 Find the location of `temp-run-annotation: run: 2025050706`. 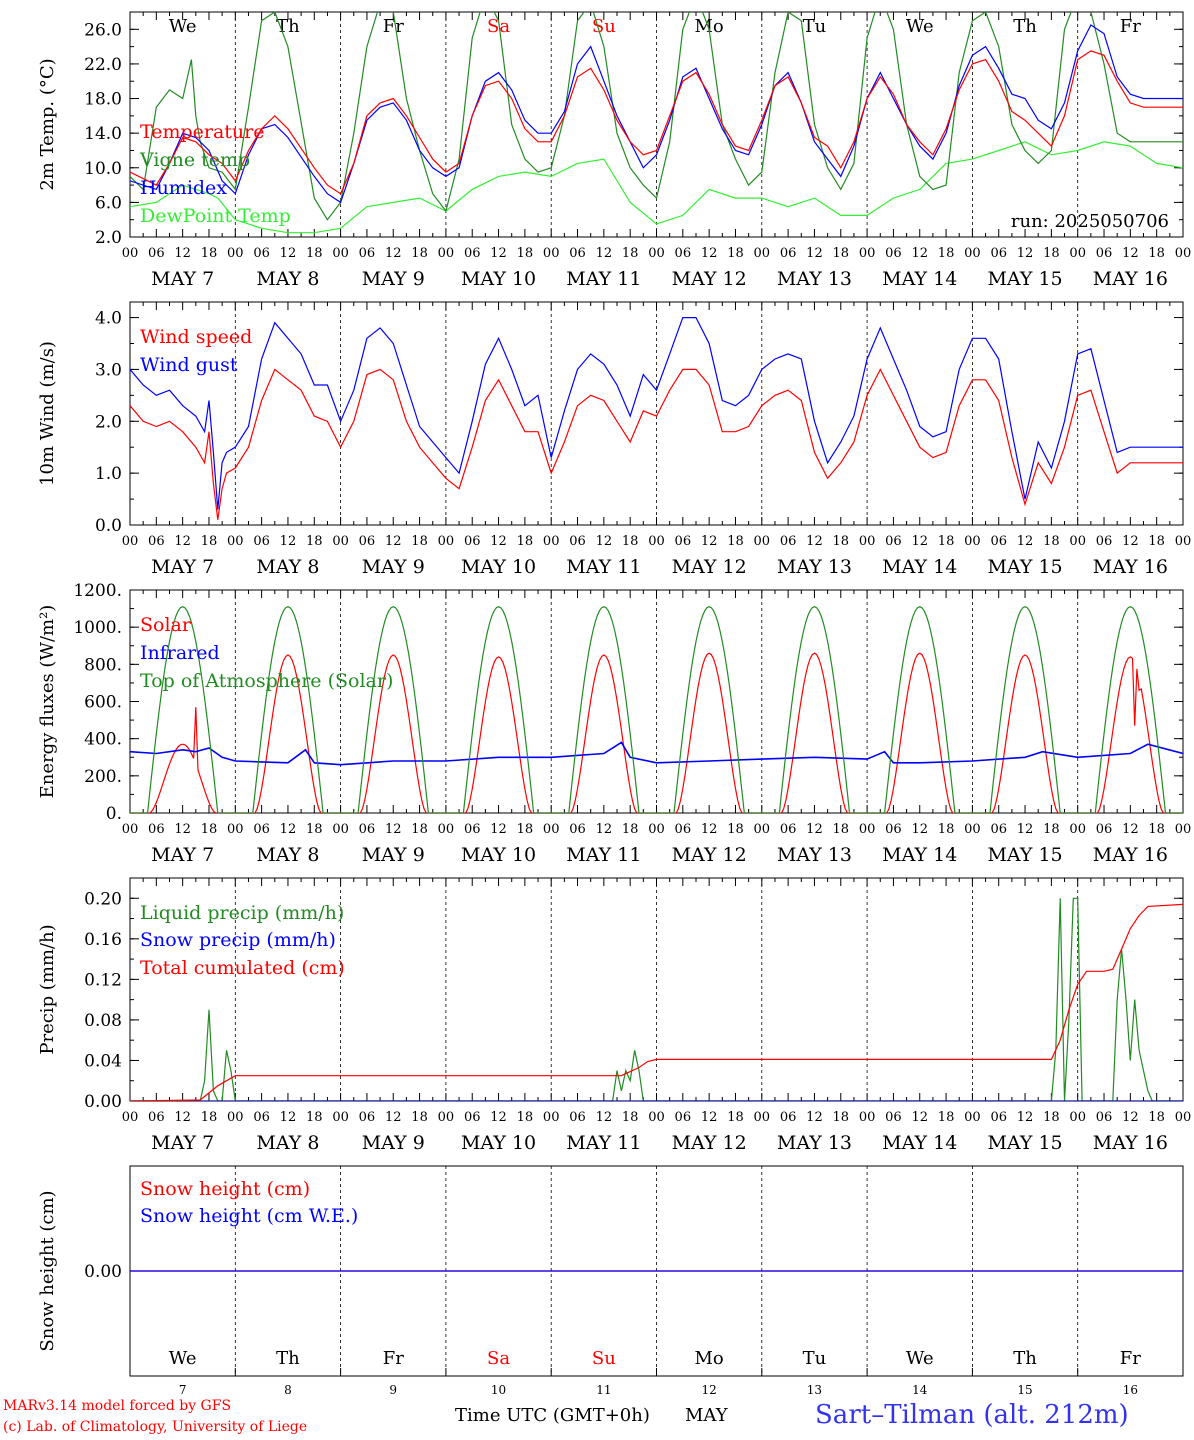

temp-run-annotation: run: 2025050706 is located at coordinates (1090, 221).